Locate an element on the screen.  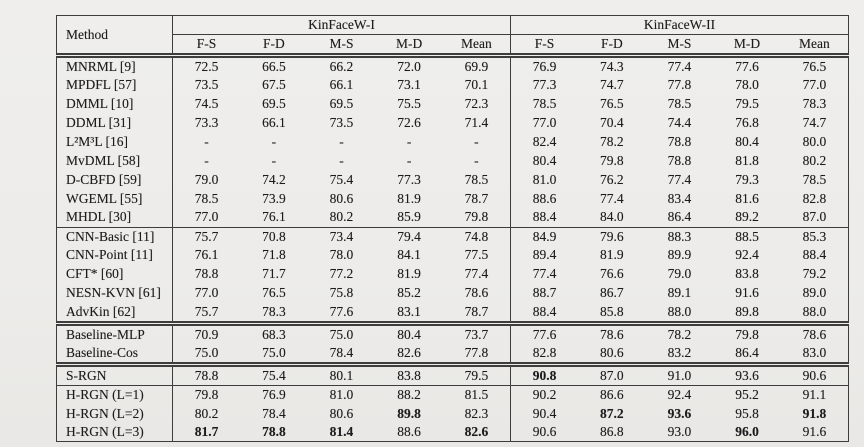
subheader-row: F-S F-D M-S M-D Mean F-S F-D M-S M-D Mean is located at coordinates (453, 45).